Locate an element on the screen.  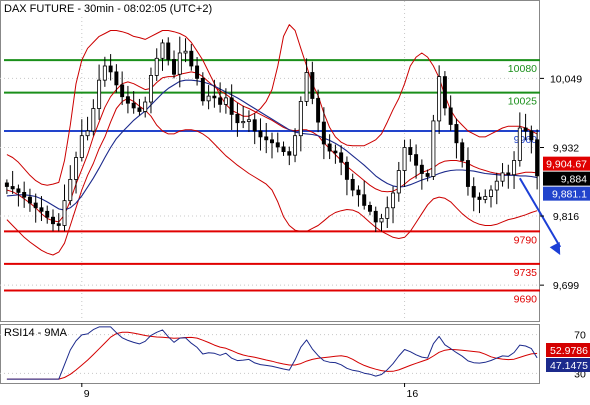
level-label-9735: 9735 is located at coordinates (526, 273).